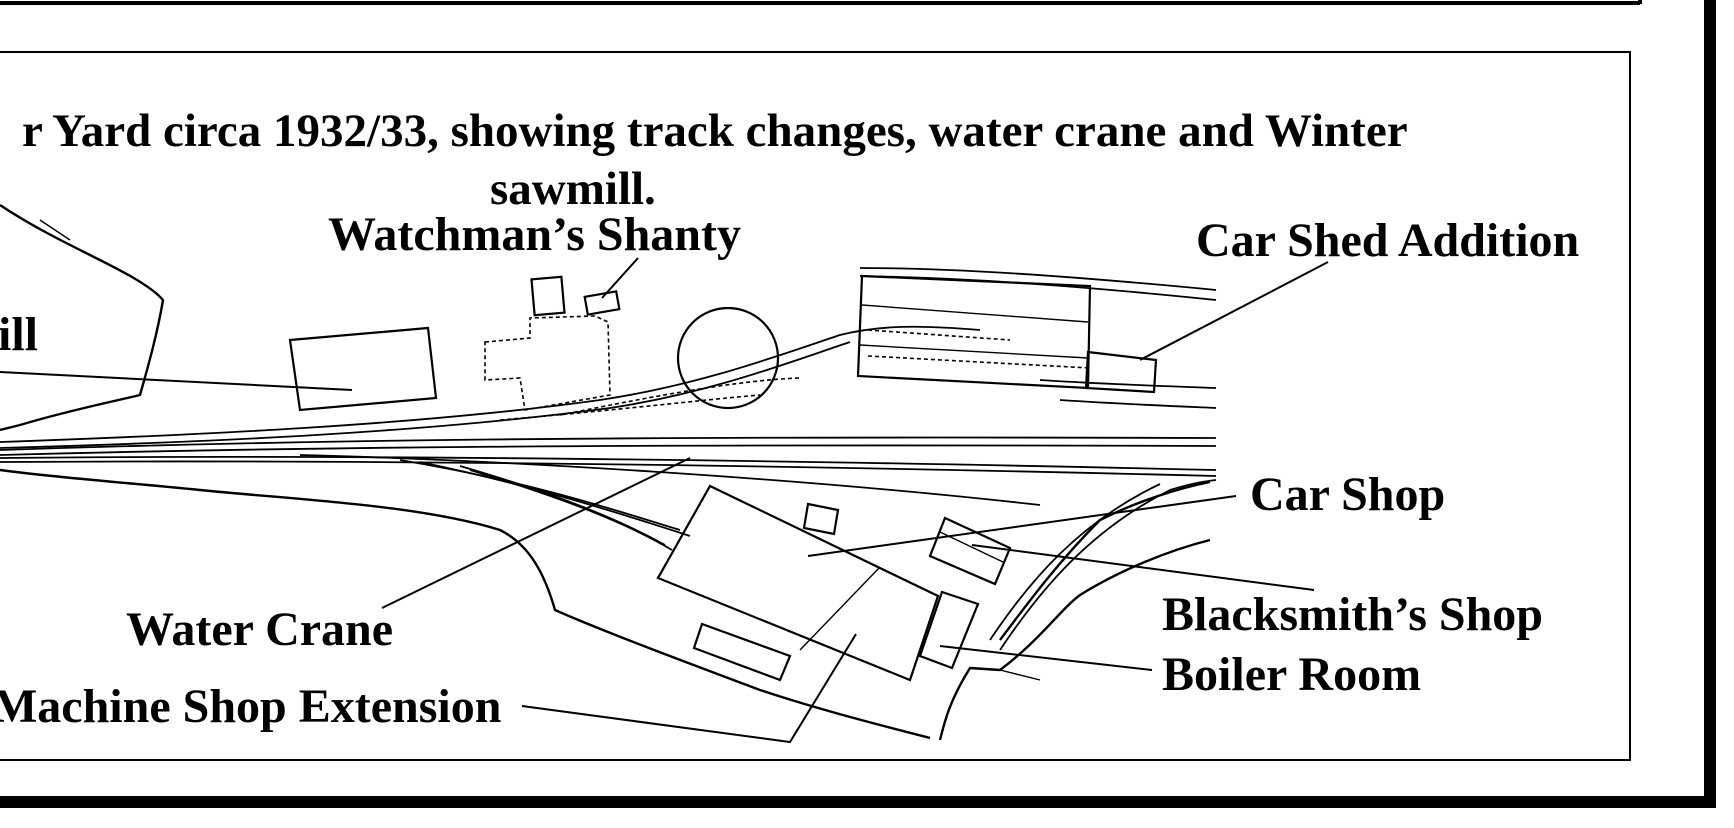 The width and height of the screenshot is (1734, 828). Describe the element at coordinates (1387, 240) in the screenshot. I see `label-car-shed-addition: Car Shed Addition` at that location.